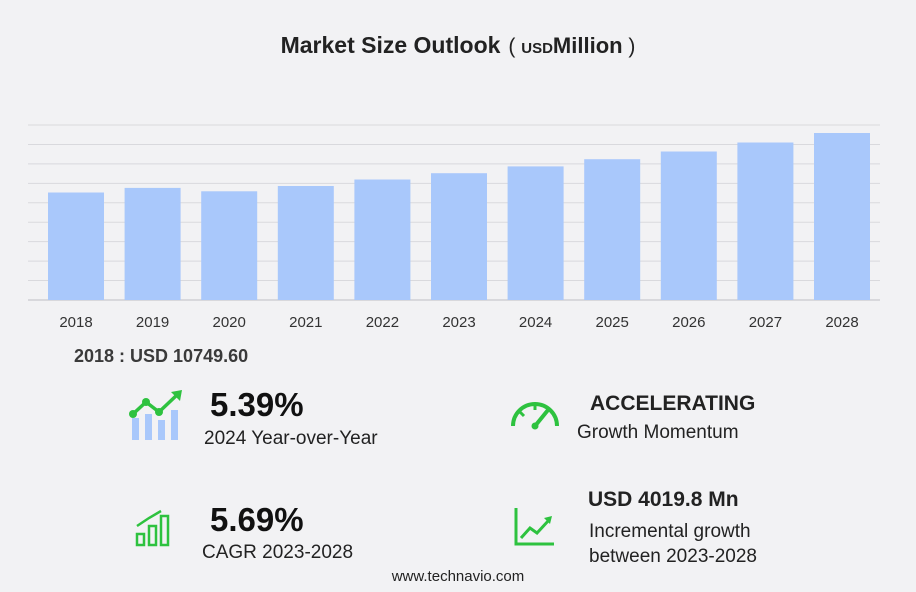 This screenshot has height=592, width=916. What do you see at coordinates (229, 245) in the screenshot?
I see `bar-2020` at bounding box center [229, 245].